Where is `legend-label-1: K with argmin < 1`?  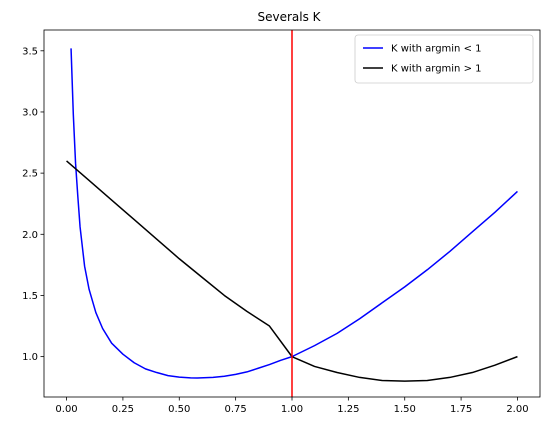
legend-label-1: K with argmin < 1 is located at coordinates (436, 49).